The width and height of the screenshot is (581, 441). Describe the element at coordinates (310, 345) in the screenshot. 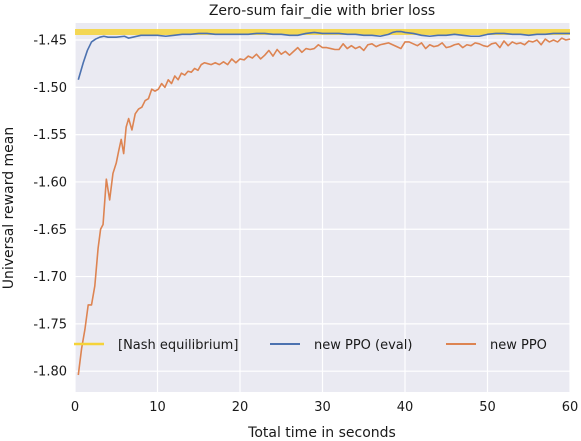

I see `legend: [Nash equilibrium] new PPO (eval) new PPO` at that location.